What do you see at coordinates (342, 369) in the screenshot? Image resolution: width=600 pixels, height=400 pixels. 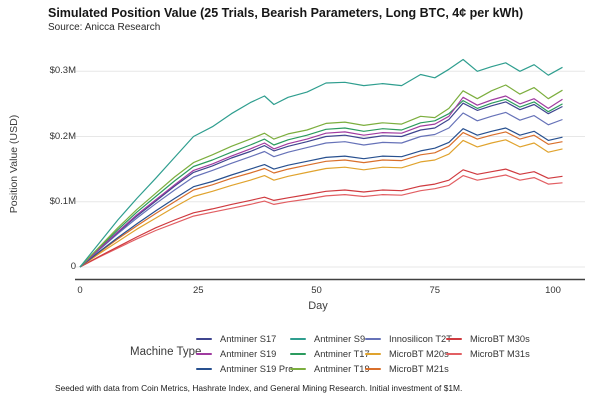 I see `legend-label: Antminer T19` at bounding box center [342, 369].